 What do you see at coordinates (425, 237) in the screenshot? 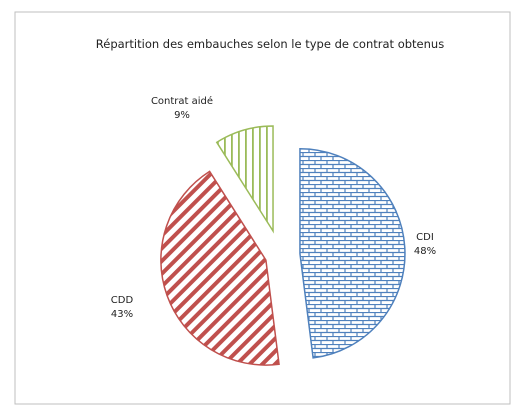
I see `slice-label: CDI` at bounding box center [425, 237].